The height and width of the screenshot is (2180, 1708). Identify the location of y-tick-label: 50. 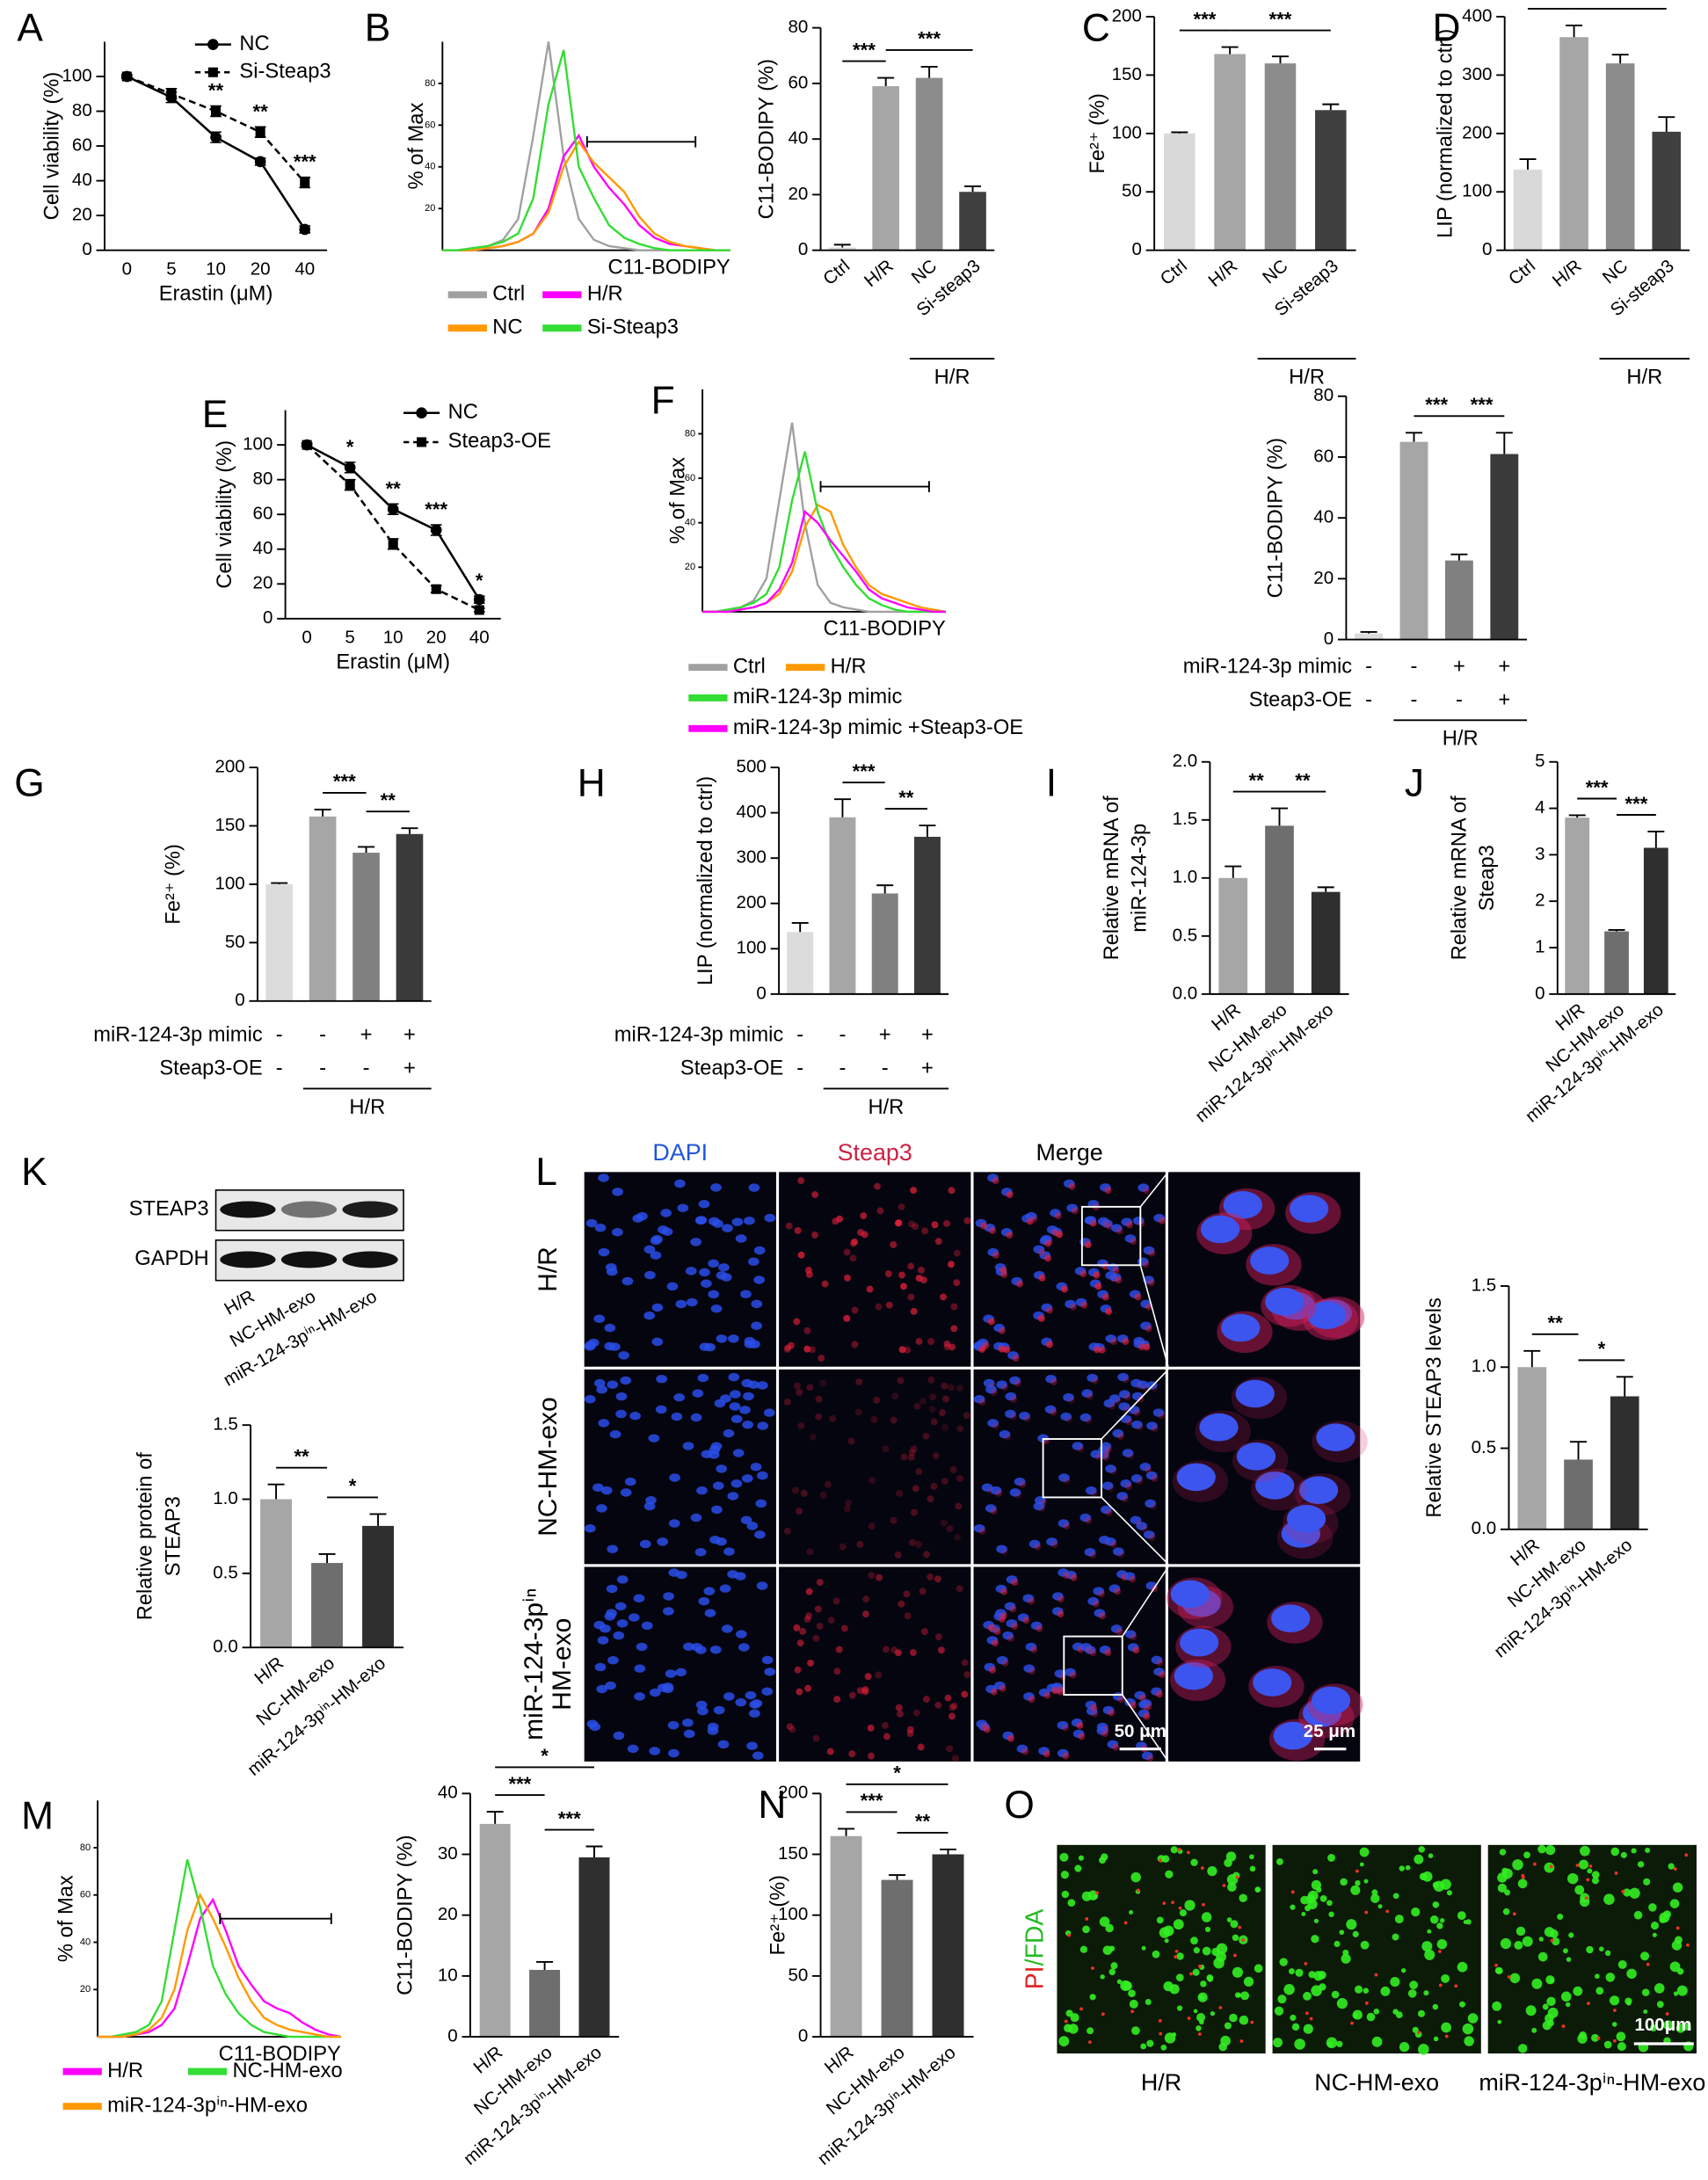
(1132, 191).